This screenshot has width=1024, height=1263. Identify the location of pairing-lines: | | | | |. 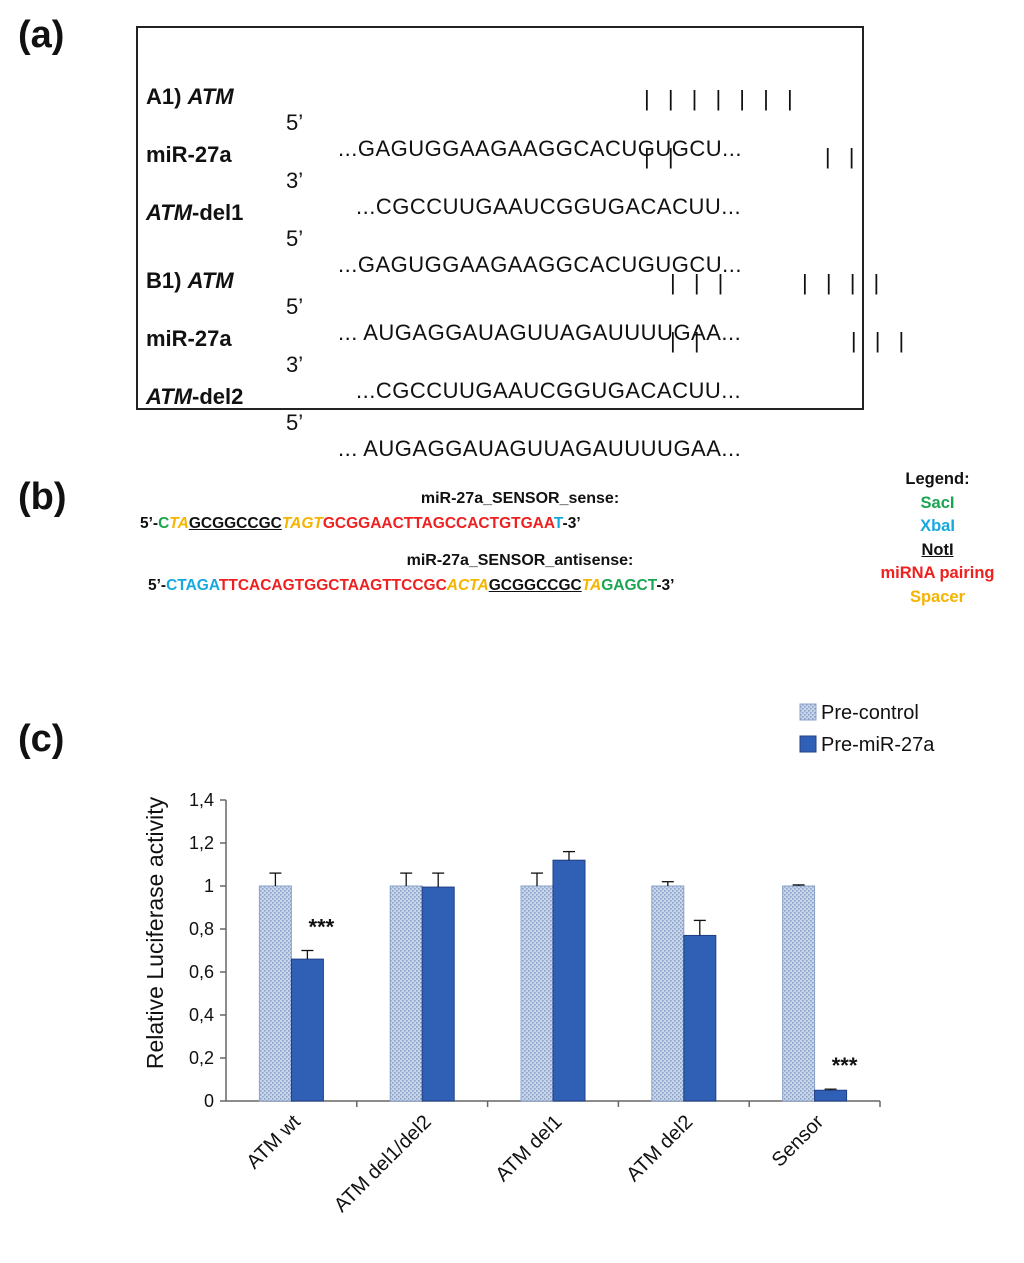
(790, 340).